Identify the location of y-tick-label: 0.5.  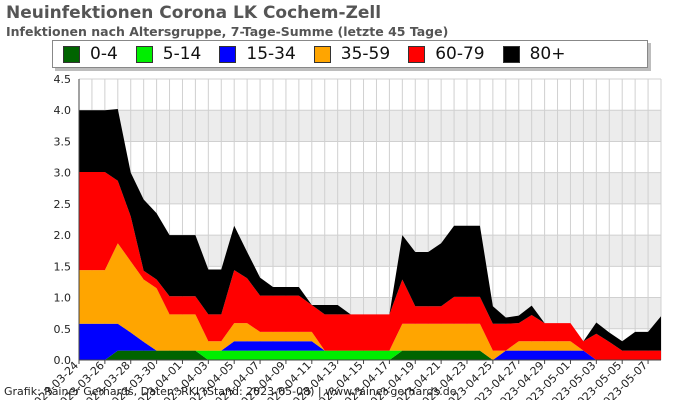
(63, 329).